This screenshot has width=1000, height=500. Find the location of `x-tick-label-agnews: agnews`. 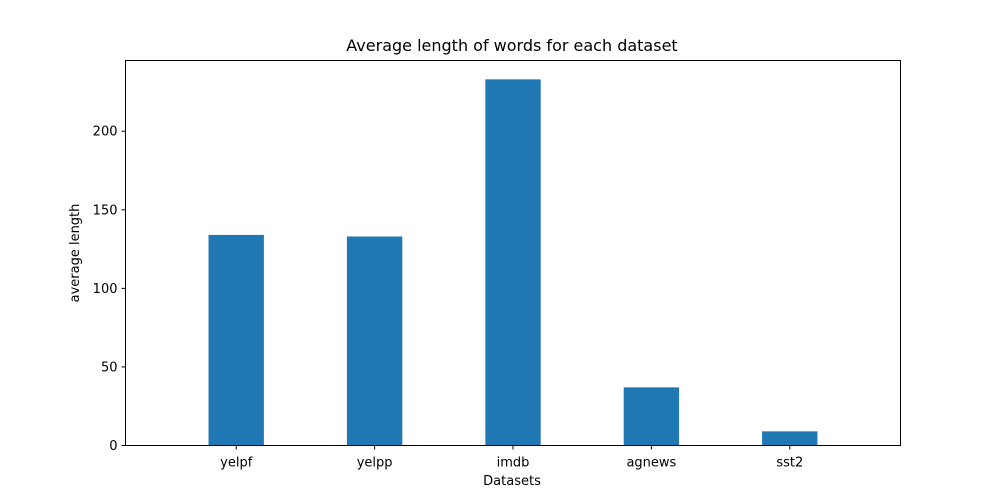

x-tick-label-agnews: agnews is located at coordinates (651, 463).